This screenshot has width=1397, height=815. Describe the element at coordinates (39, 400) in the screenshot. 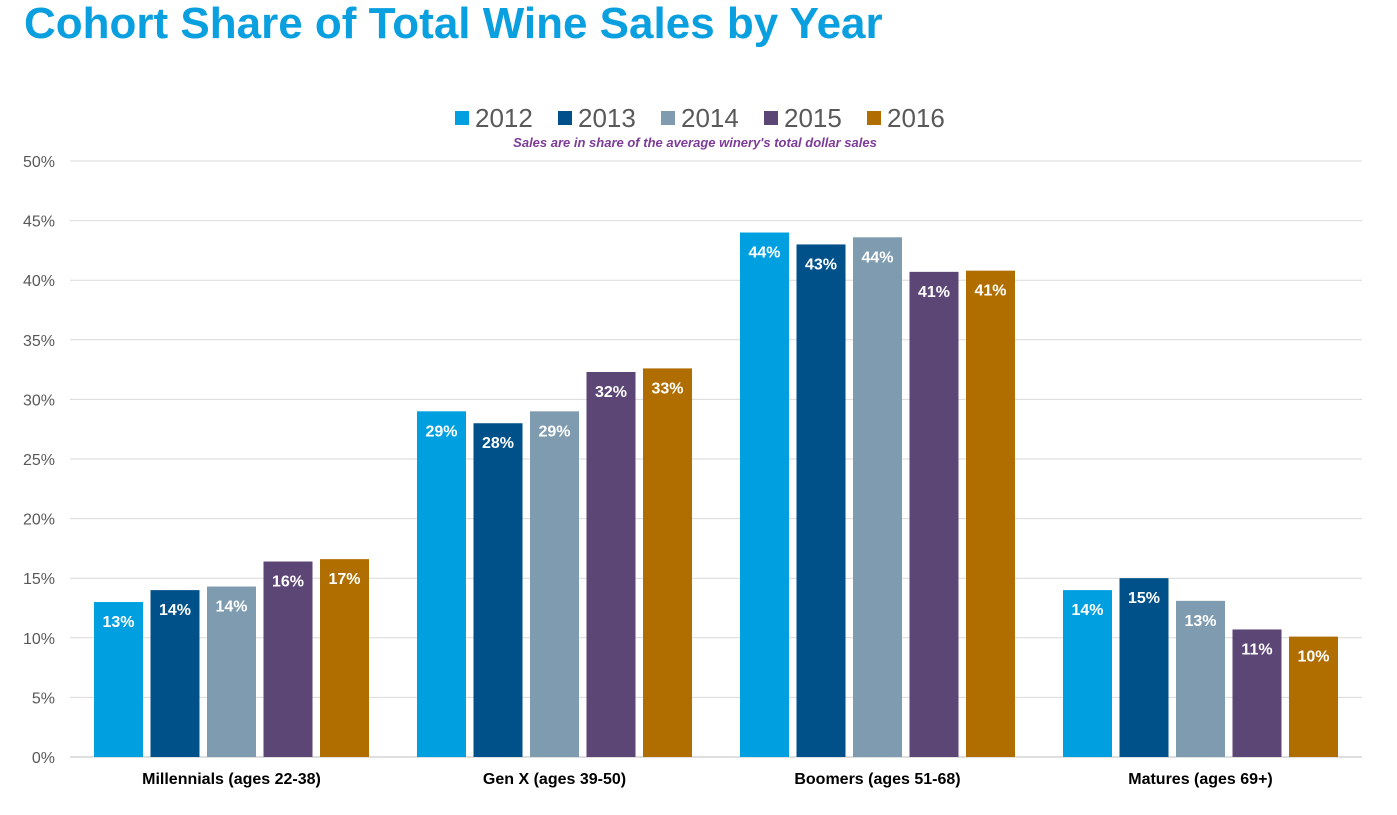

I see `y-tick-label: 30%` at that location.